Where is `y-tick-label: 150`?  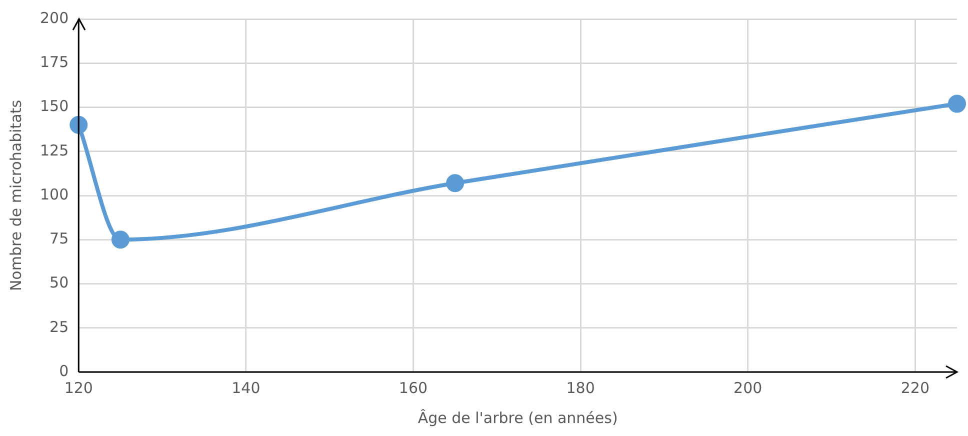
y-tick-label: 150 is located at coordinates (54, 106).